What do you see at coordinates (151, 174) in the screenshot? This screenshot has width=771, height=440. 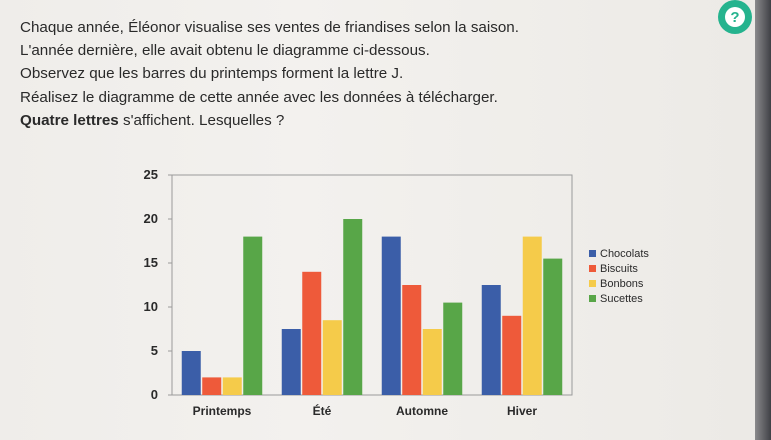 I see `y-tick-label: 25` at bounding box center [151, 174].